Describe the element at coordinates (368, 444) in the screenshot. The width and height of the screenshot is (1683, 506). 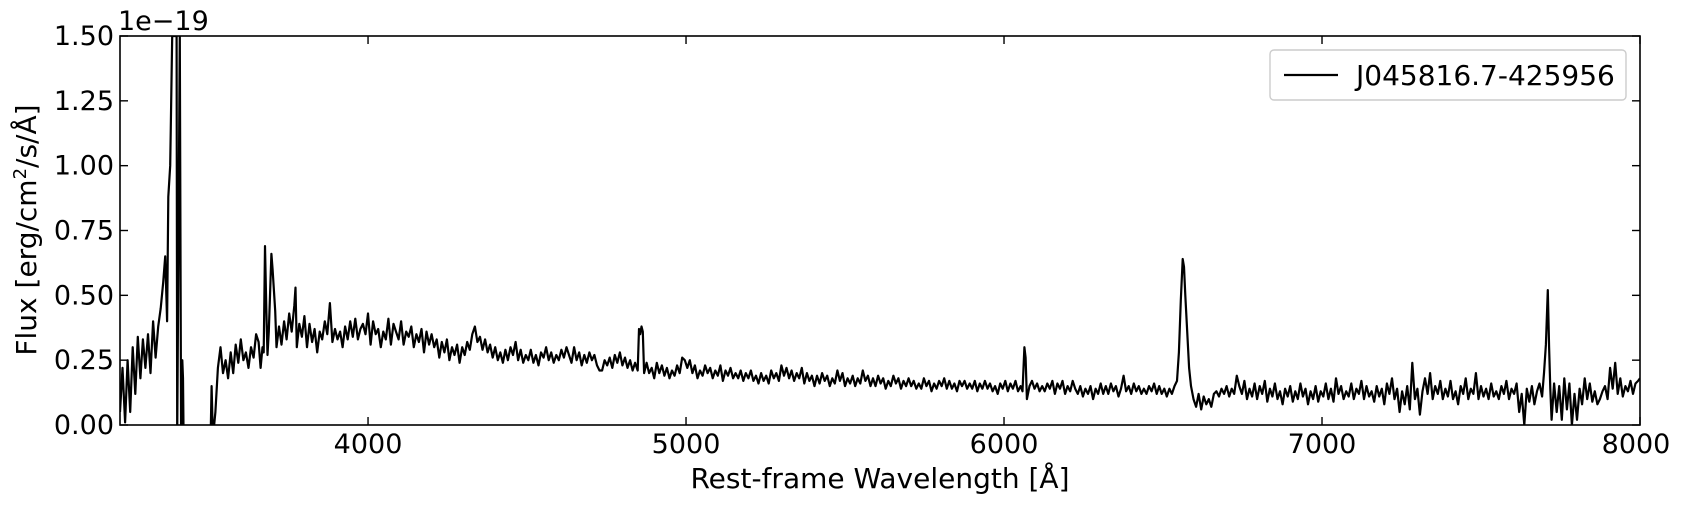
I see `x-tick-label: 4000` at that location.